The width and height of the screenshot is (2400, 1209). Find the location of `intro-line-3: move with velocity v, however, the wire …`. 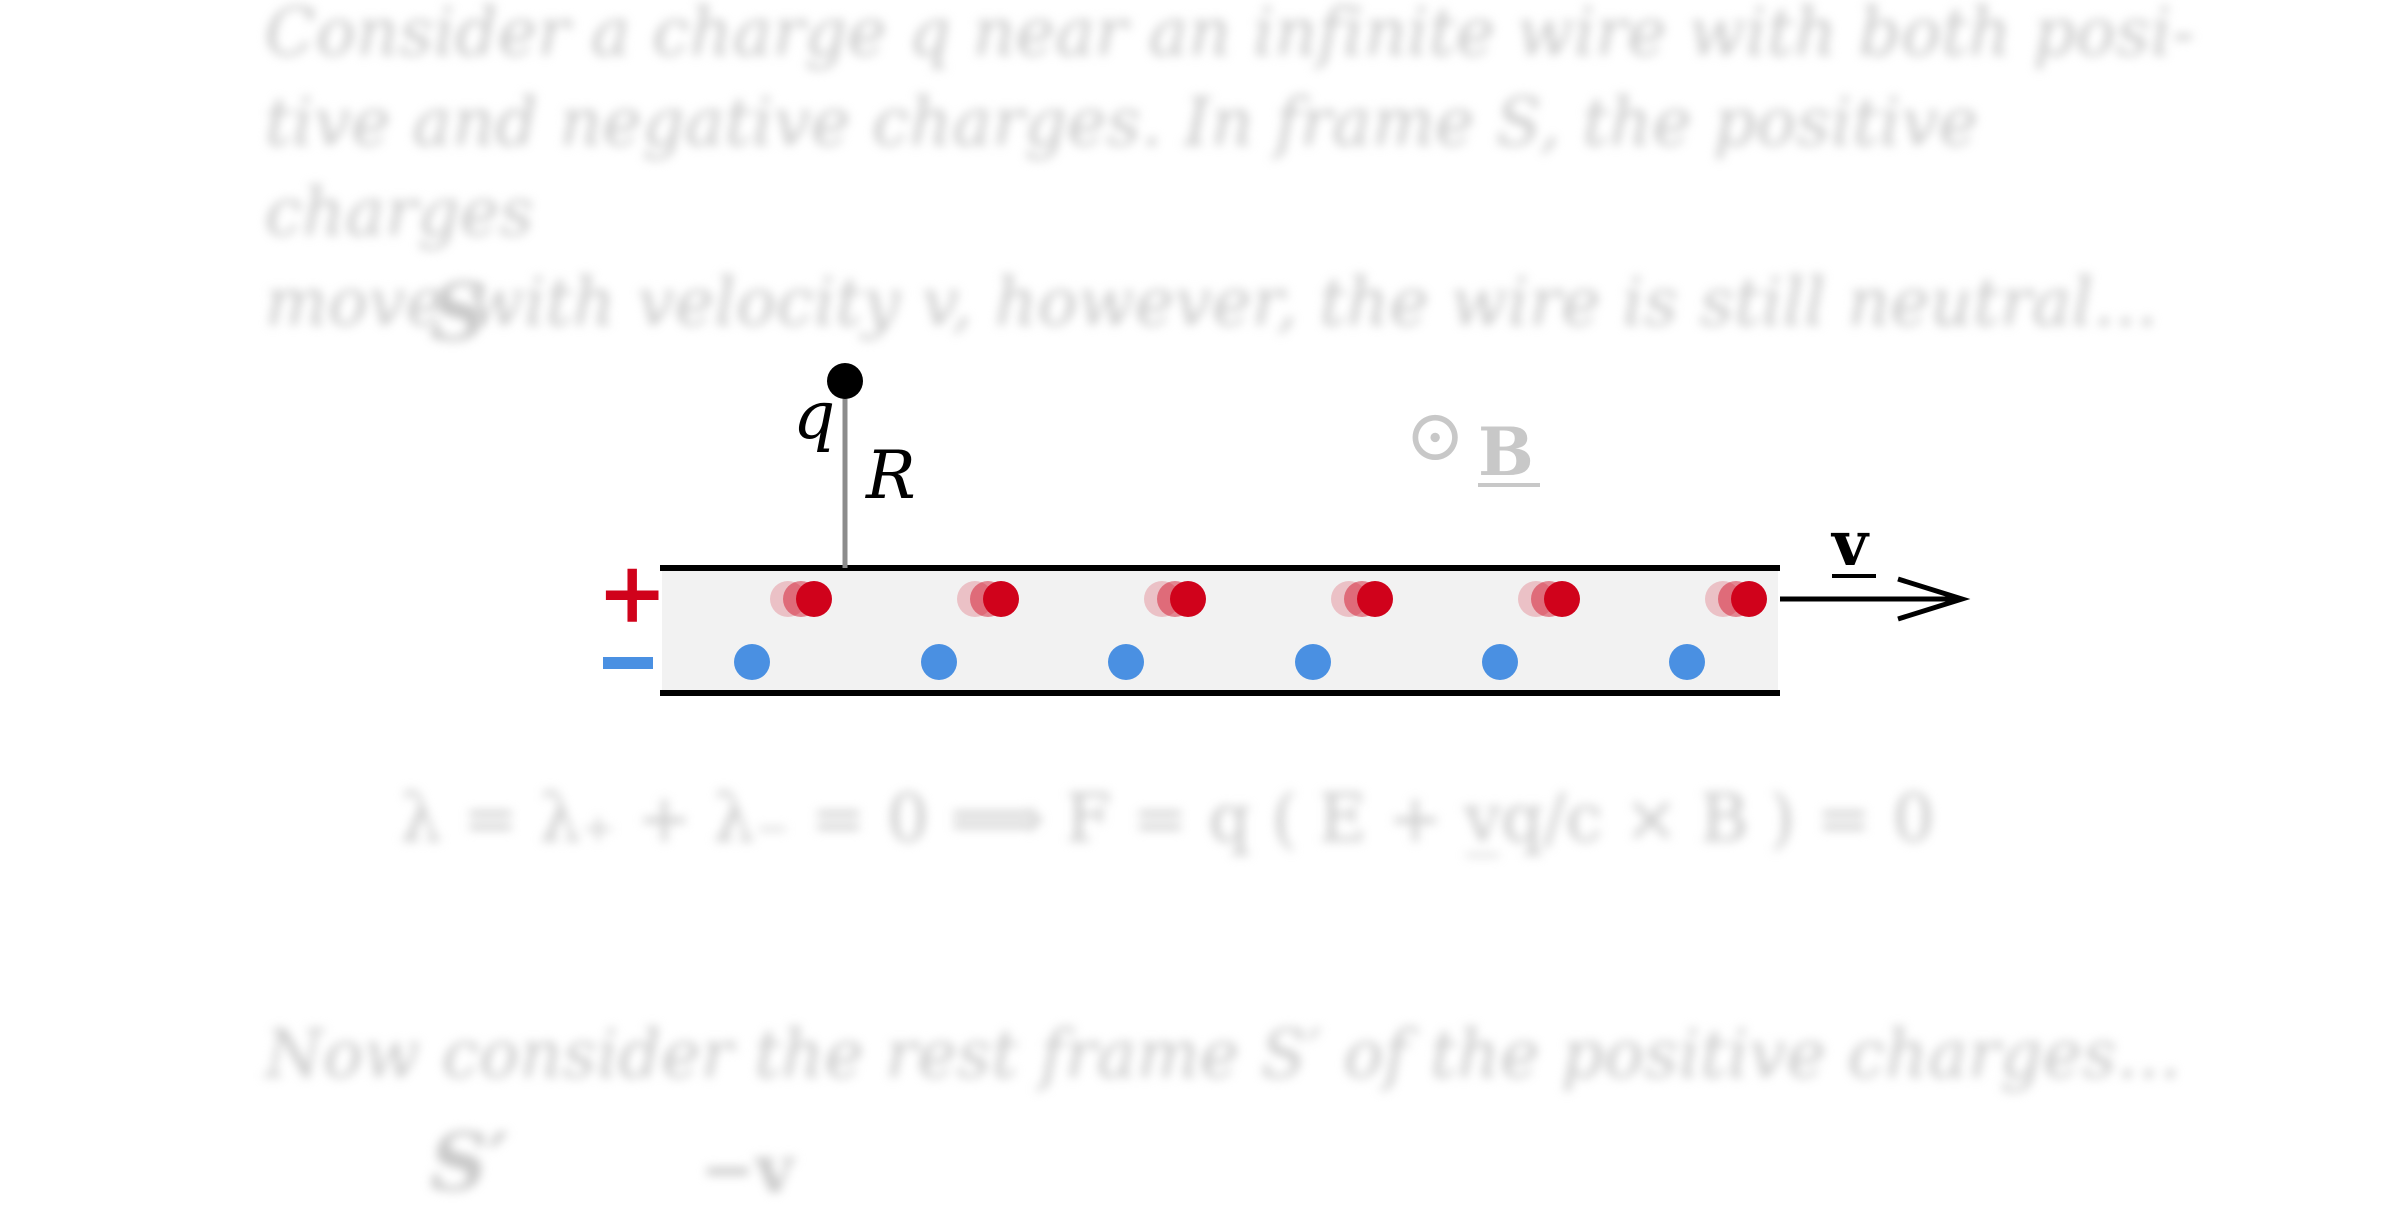

intro-line-3: move with velocity v, however, the wire … is located at coordinates (1212, 302).